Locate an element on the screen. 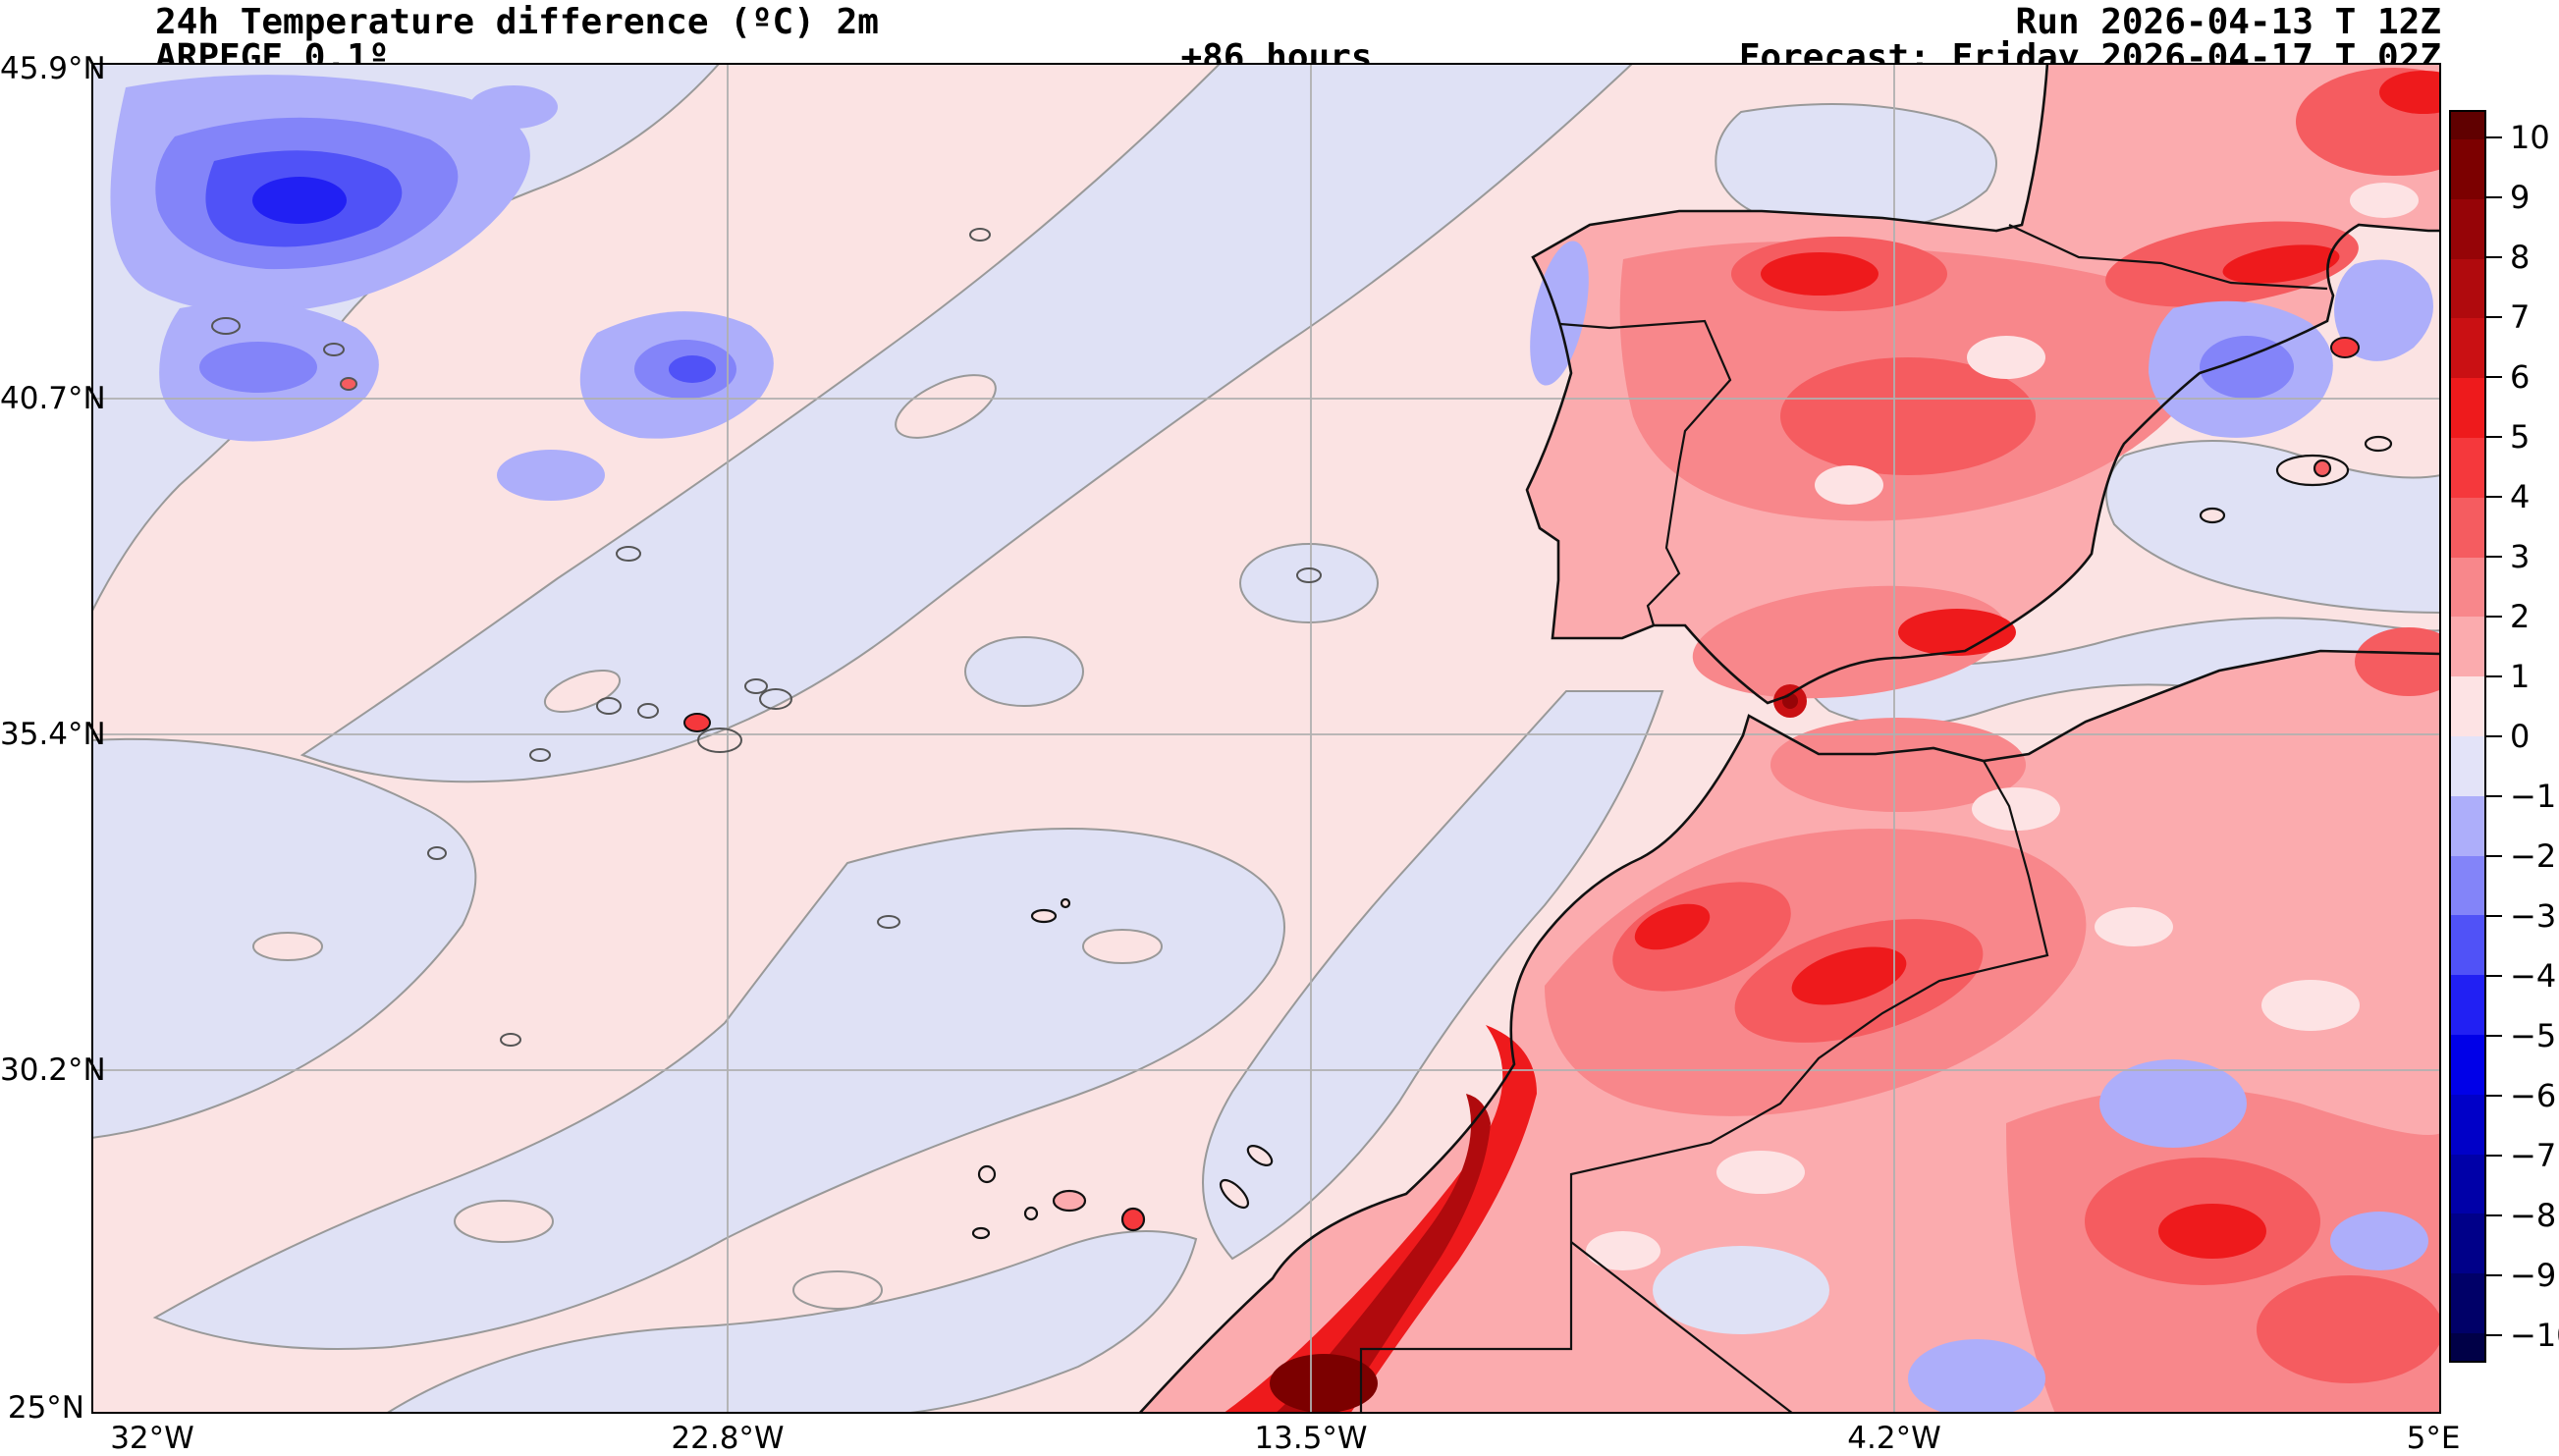  y-axis-tick-label: 30.2°N is located at coordinates (53, 1070).